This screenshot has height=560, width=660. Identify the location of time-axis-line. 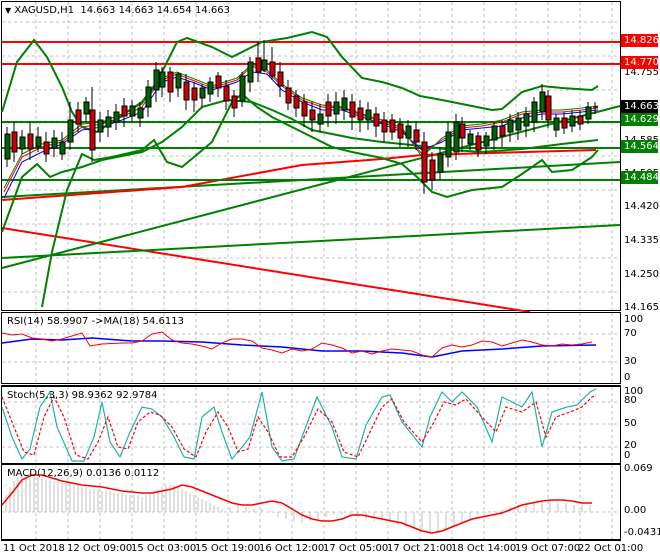
(311, 539).